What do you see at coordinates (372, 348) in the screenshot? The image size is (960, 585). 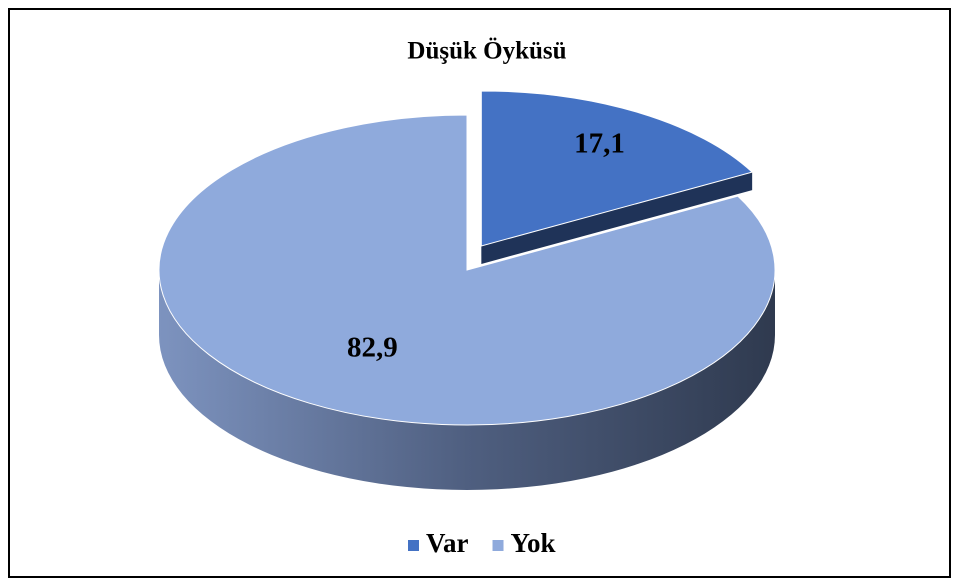 I see `data-label: 82,9` at bounding box center [372, 348].